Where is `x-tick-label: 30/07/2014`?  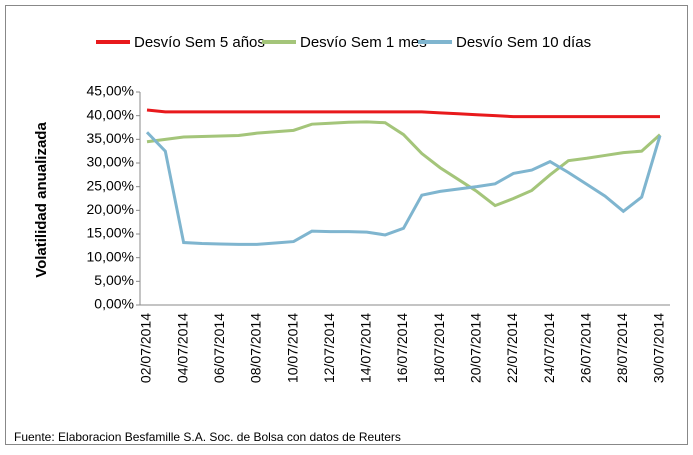
x-tick-label: 30/07/2014 is located at coordinates (659, 348).